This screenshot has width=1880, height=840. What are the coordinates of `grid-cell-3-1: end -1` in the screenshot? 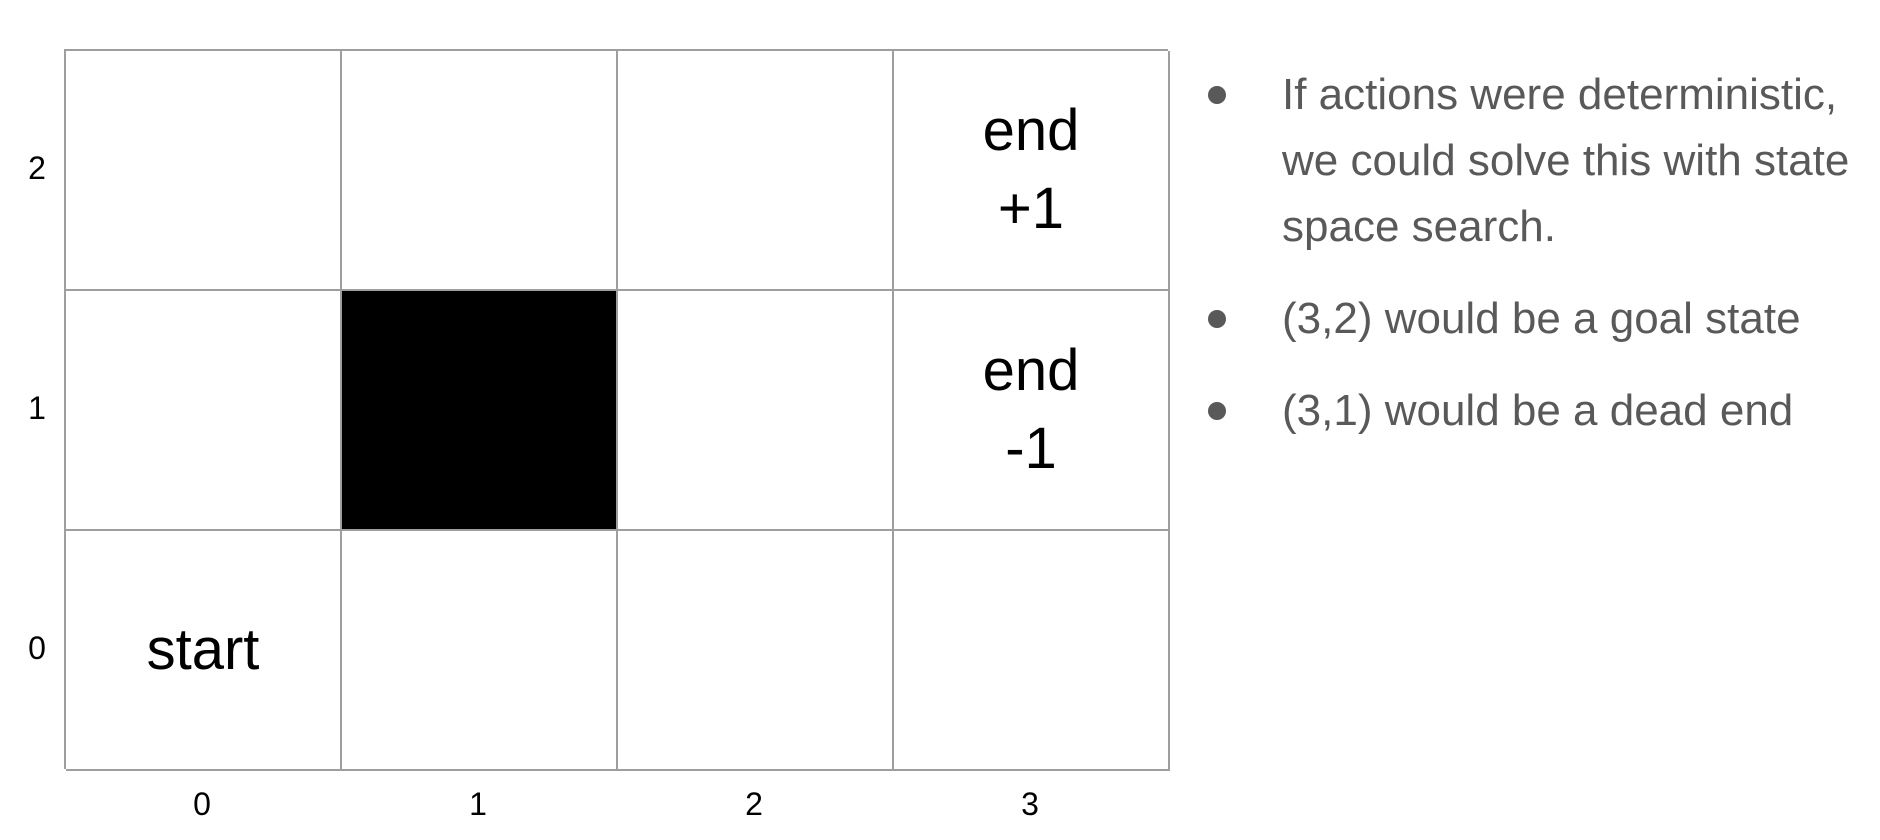 It's located at (1032, 411).